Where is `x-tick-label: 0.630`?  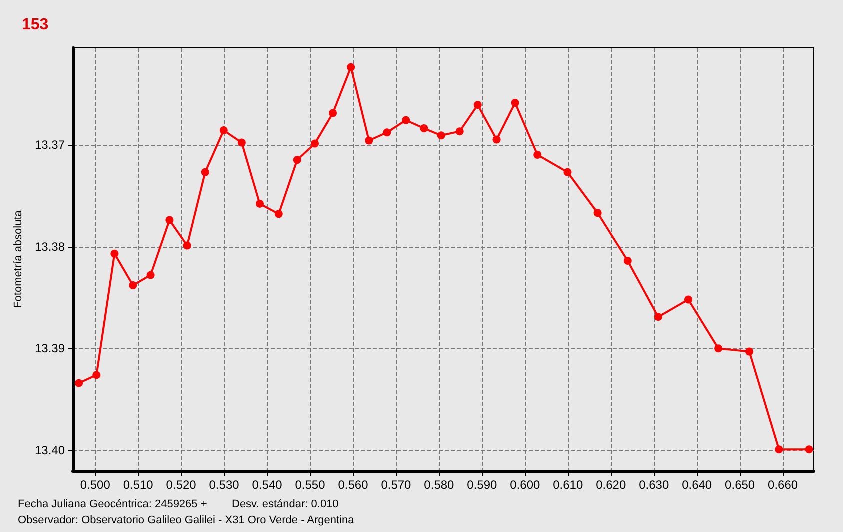
x-tick-label: 0.630 is located at coordinates (654, 485).